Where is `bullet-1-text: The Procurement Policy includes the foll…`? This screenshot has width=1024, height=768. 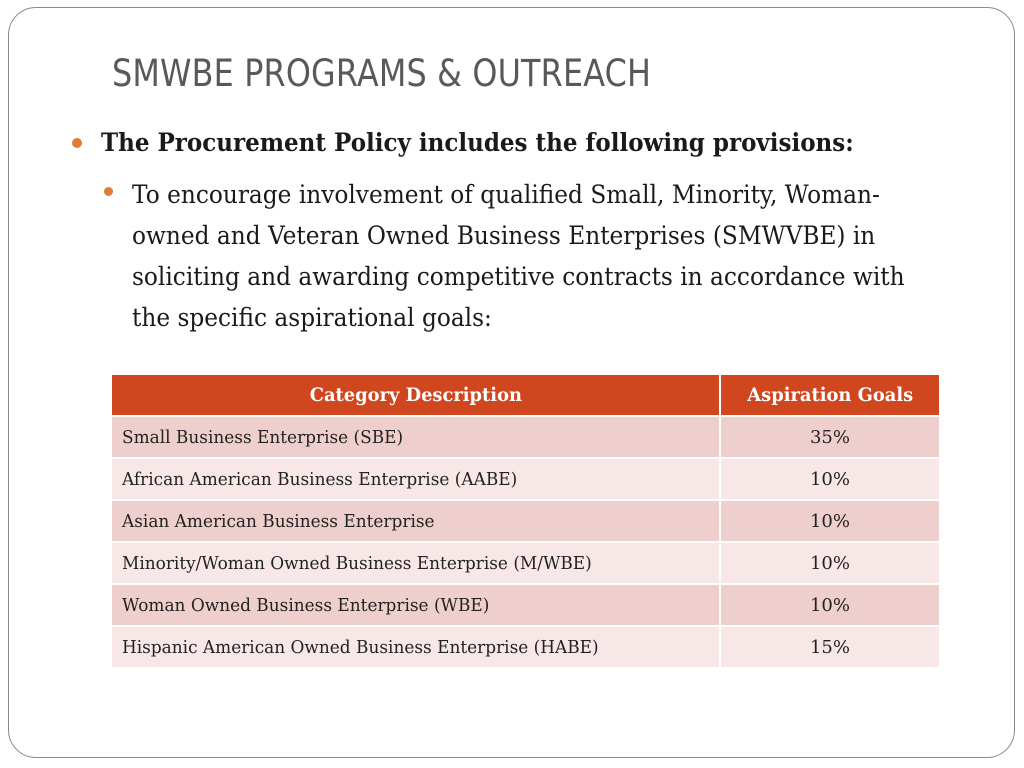 bullet-1-text: The Procurement Policy includes the foll… is located at coordinates (477, 142).